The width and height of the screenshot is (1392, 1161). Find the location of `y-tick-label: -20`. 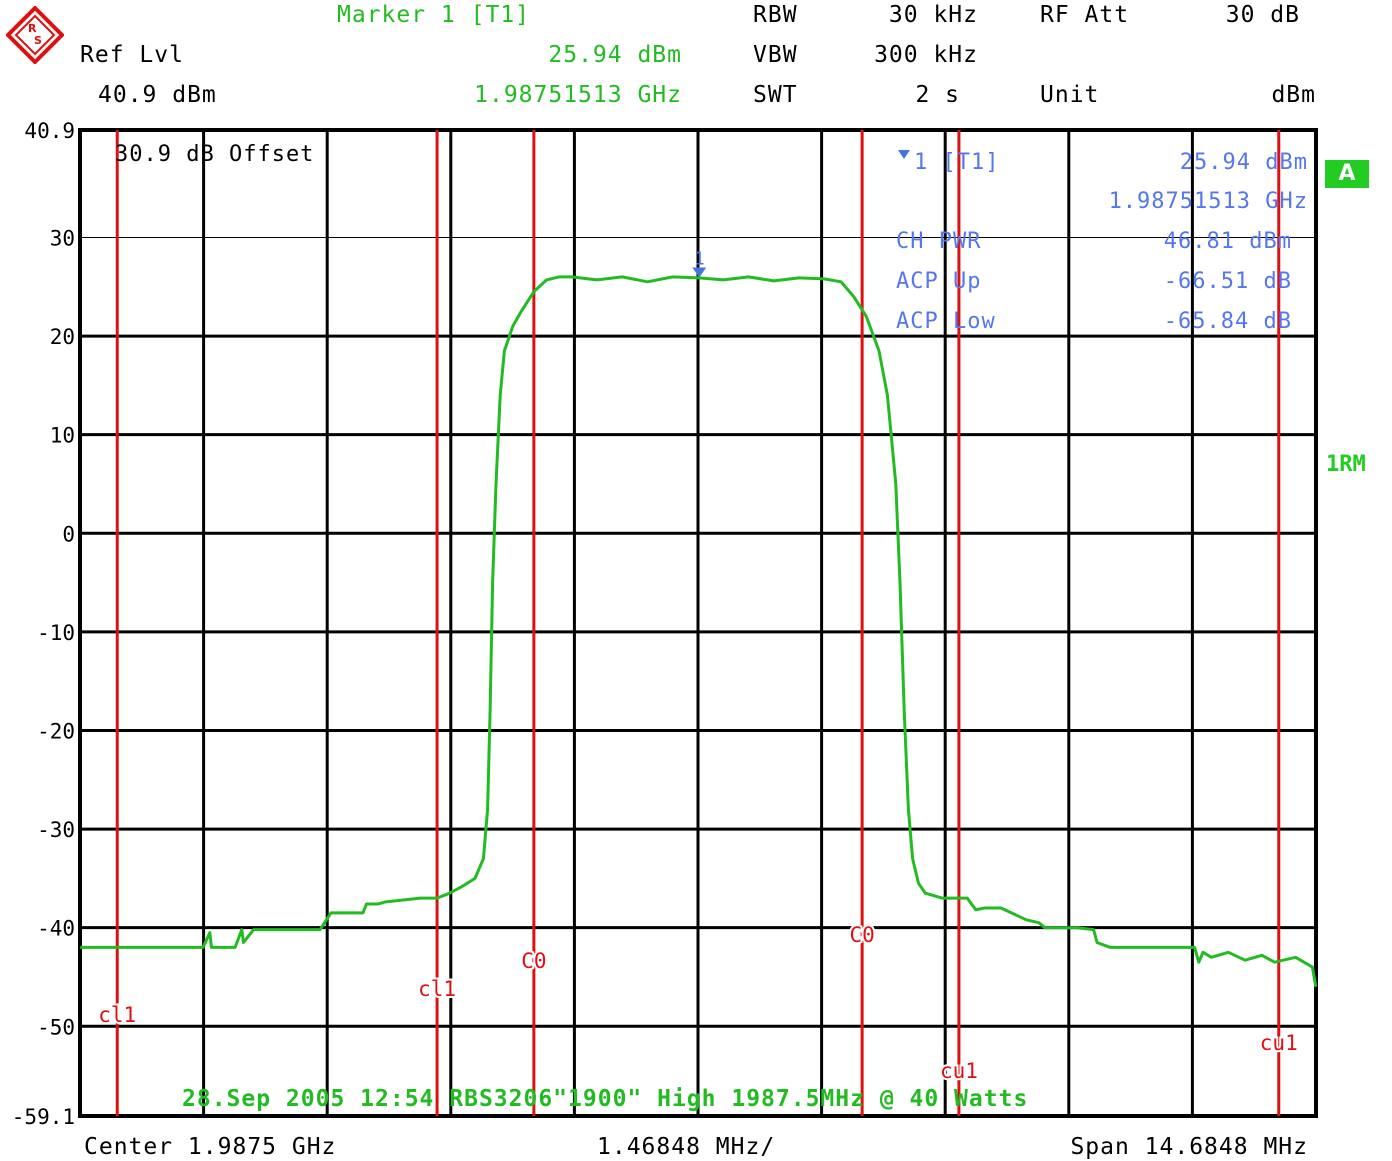

y-tick-label: -20 is located at coordinates (56, 731).